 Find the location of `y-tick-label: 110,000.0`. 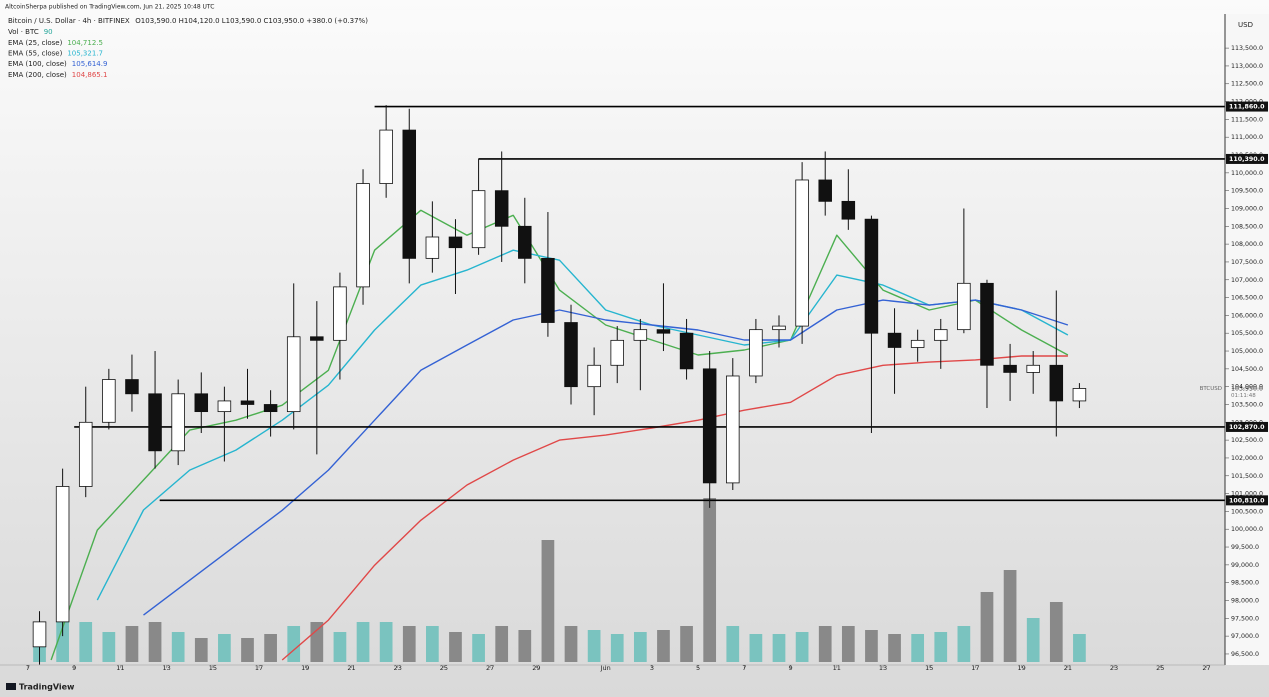

y-tick-label: 110,000.0 is located at coordinates (1247, 173).